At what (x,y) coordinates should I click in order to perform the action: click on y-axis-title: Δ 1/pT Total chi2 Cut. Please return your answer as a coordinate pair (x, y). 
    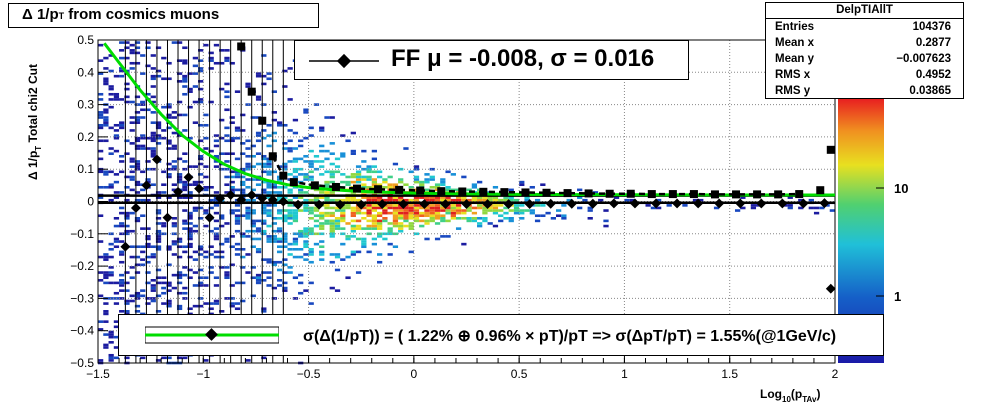
    Looking at the image, I should click on (34, 122).